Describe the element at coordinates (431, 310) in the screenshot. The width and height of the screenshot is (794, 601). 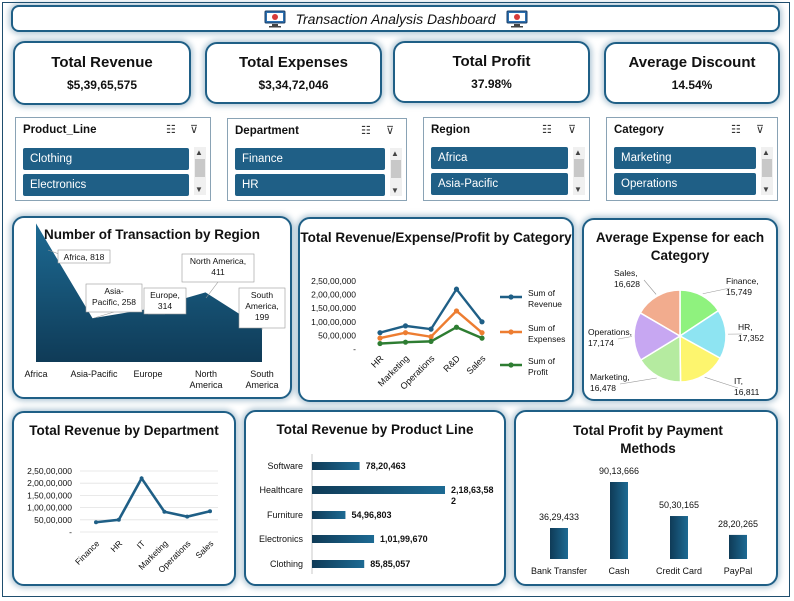
I see `series-line` at that location.